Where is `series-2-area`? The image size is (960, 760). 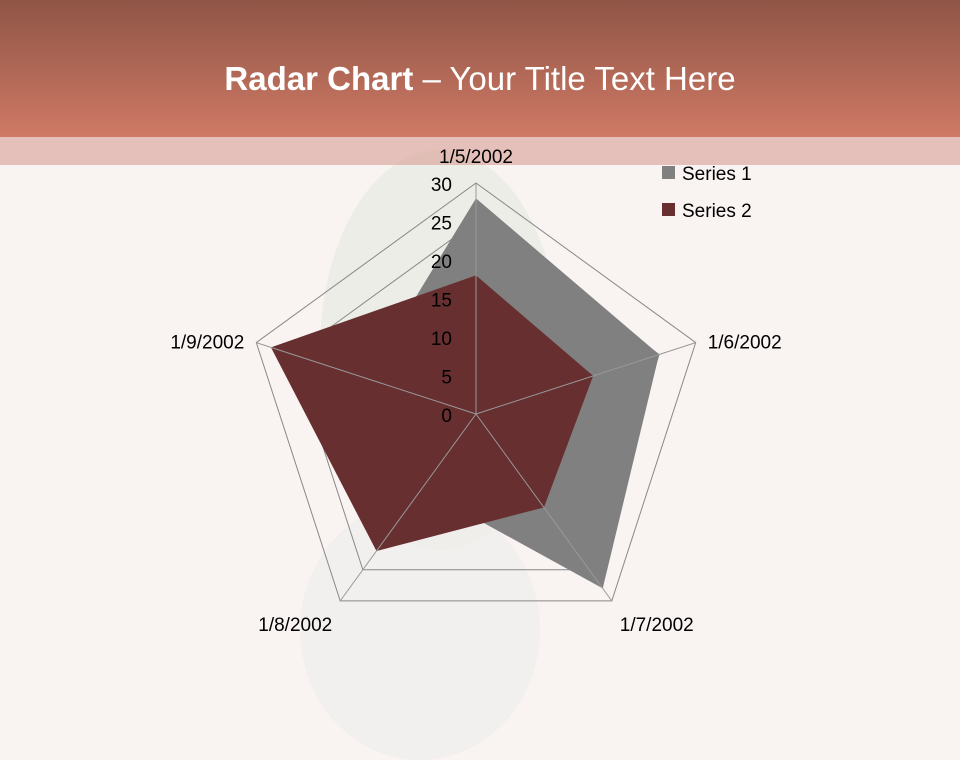 series-2-area is located at coordinates (432, 413).